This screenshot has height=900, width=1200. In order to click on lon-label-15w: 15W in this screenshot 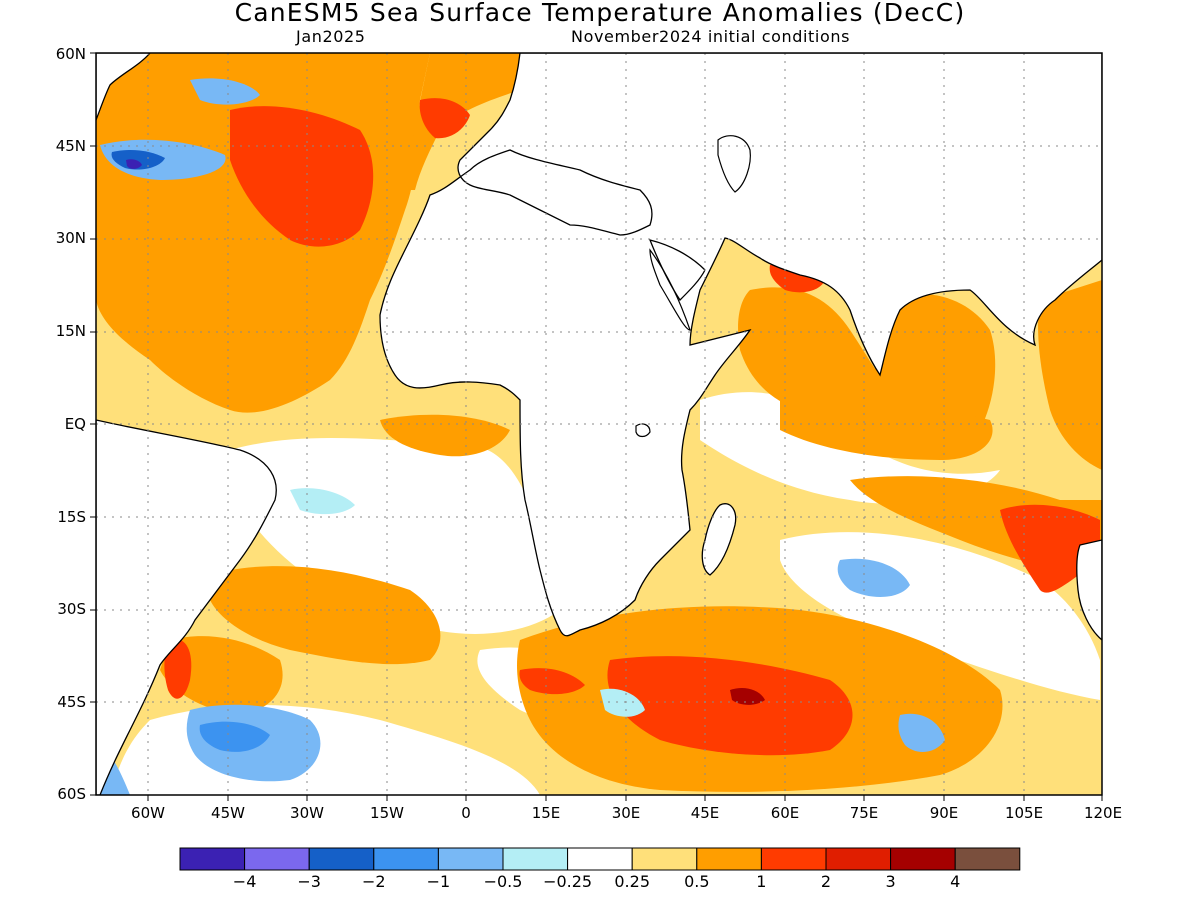, I will do `click(387, 813)`.